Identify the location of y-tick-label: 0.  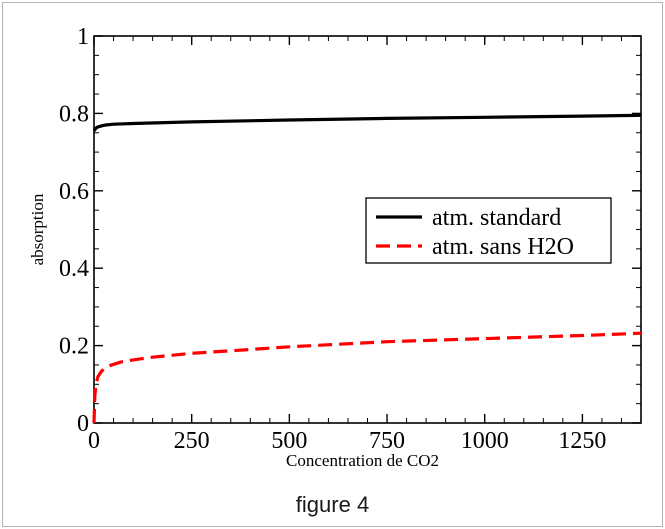
(83, 424).